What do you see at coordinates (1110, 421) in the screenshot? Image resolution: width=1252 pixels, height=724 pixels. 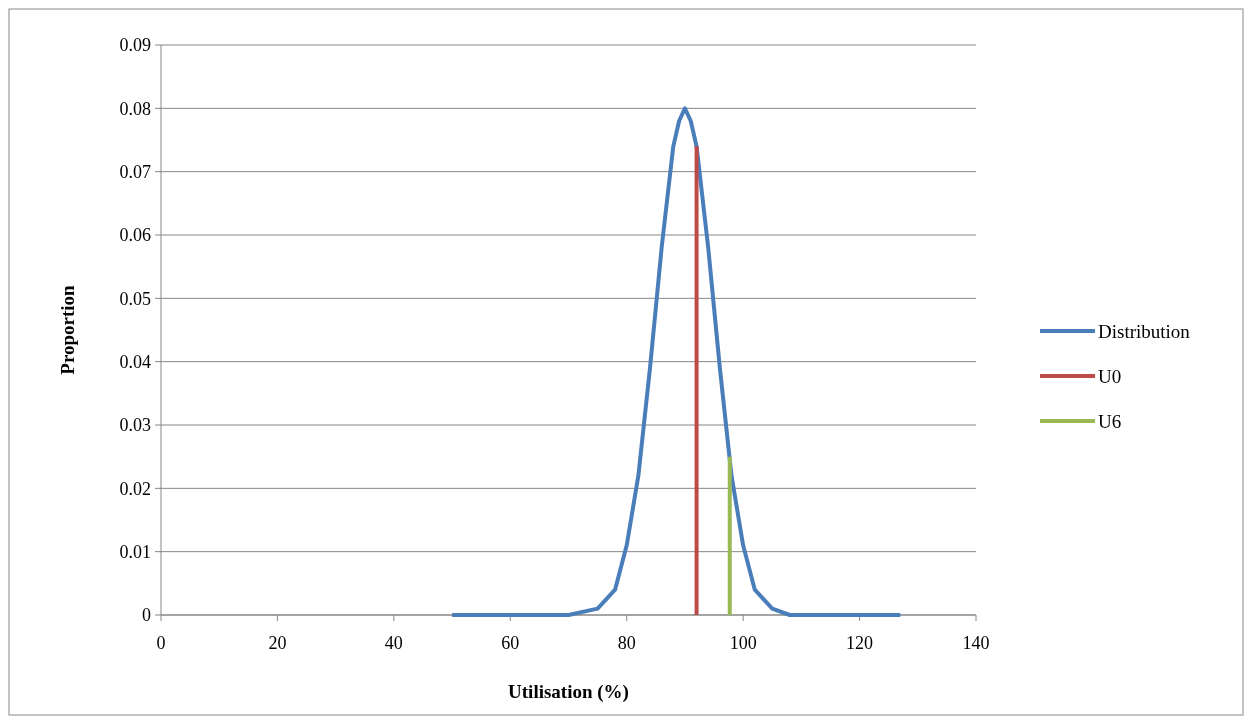 I see `legend-label: U6` at bounding box center [1110, 421].